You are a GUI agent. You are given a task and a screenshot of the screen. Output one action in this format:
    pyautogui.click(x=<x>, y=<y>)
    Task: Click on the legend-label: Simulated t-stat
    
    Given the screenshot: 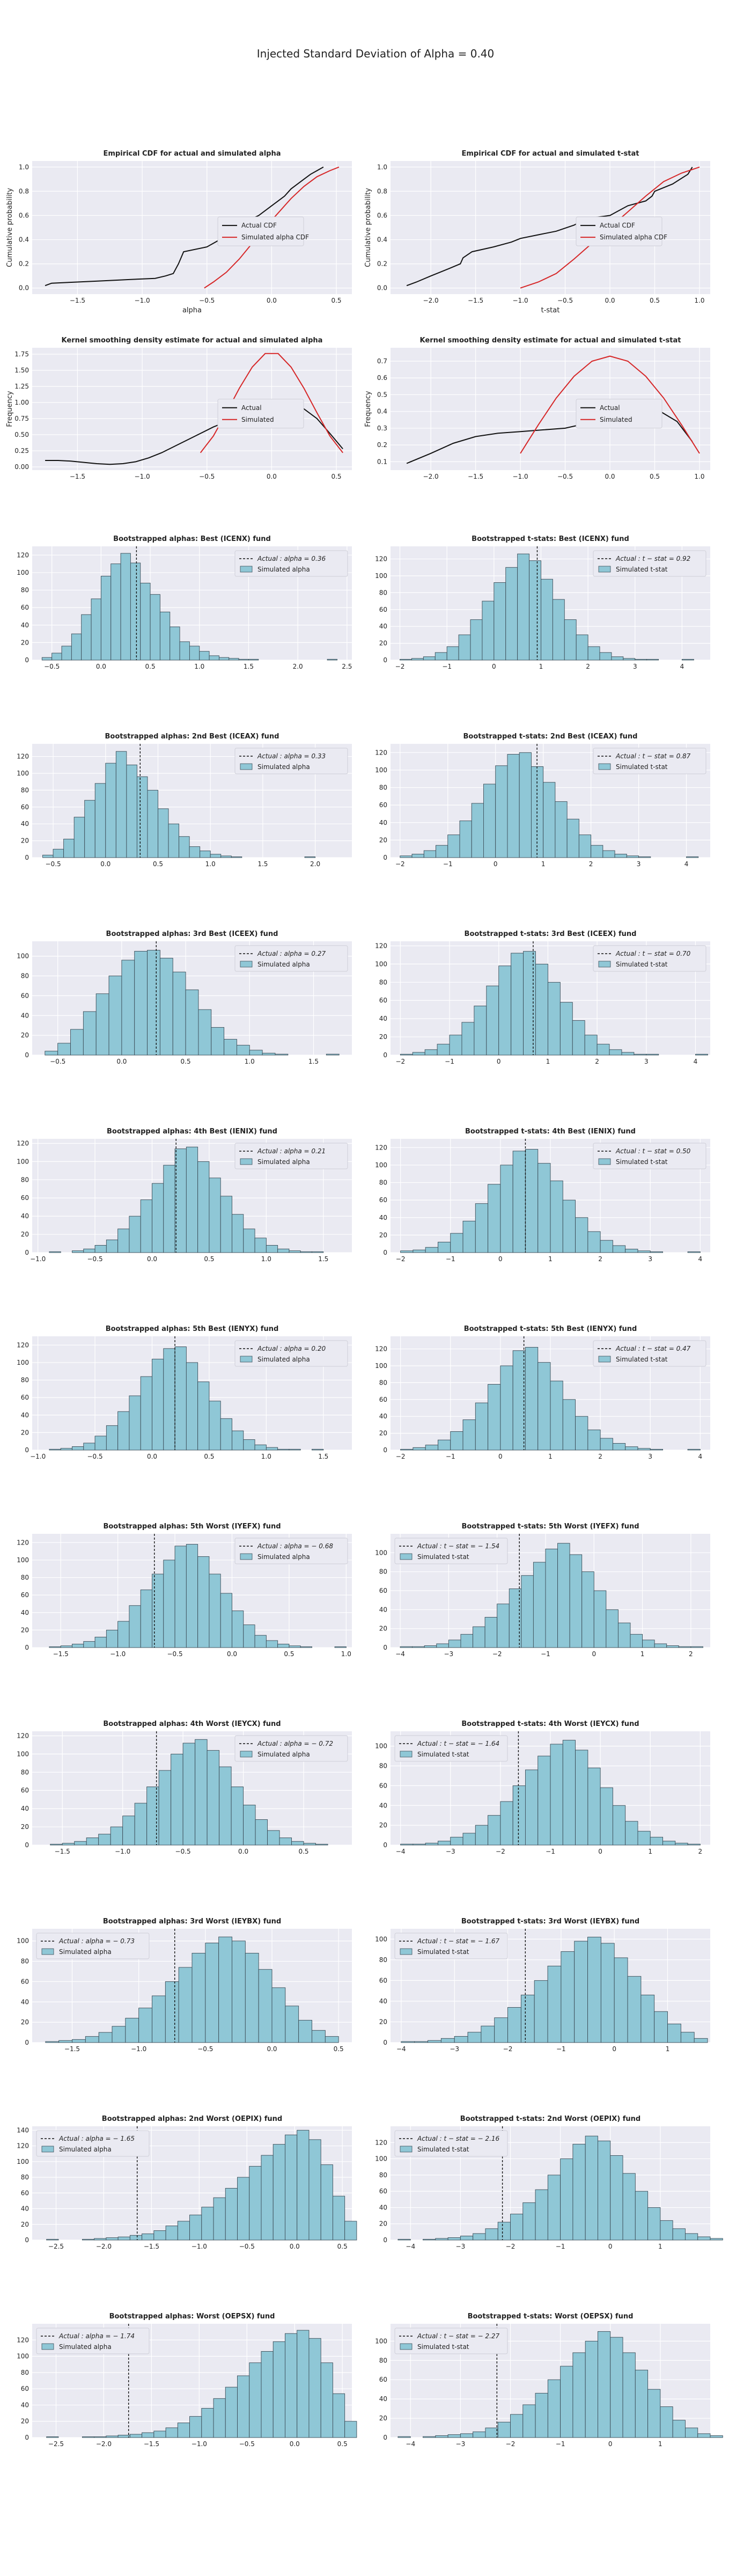 What is the action you would take?
    pyautogui.click(x=443, y=1952)
    